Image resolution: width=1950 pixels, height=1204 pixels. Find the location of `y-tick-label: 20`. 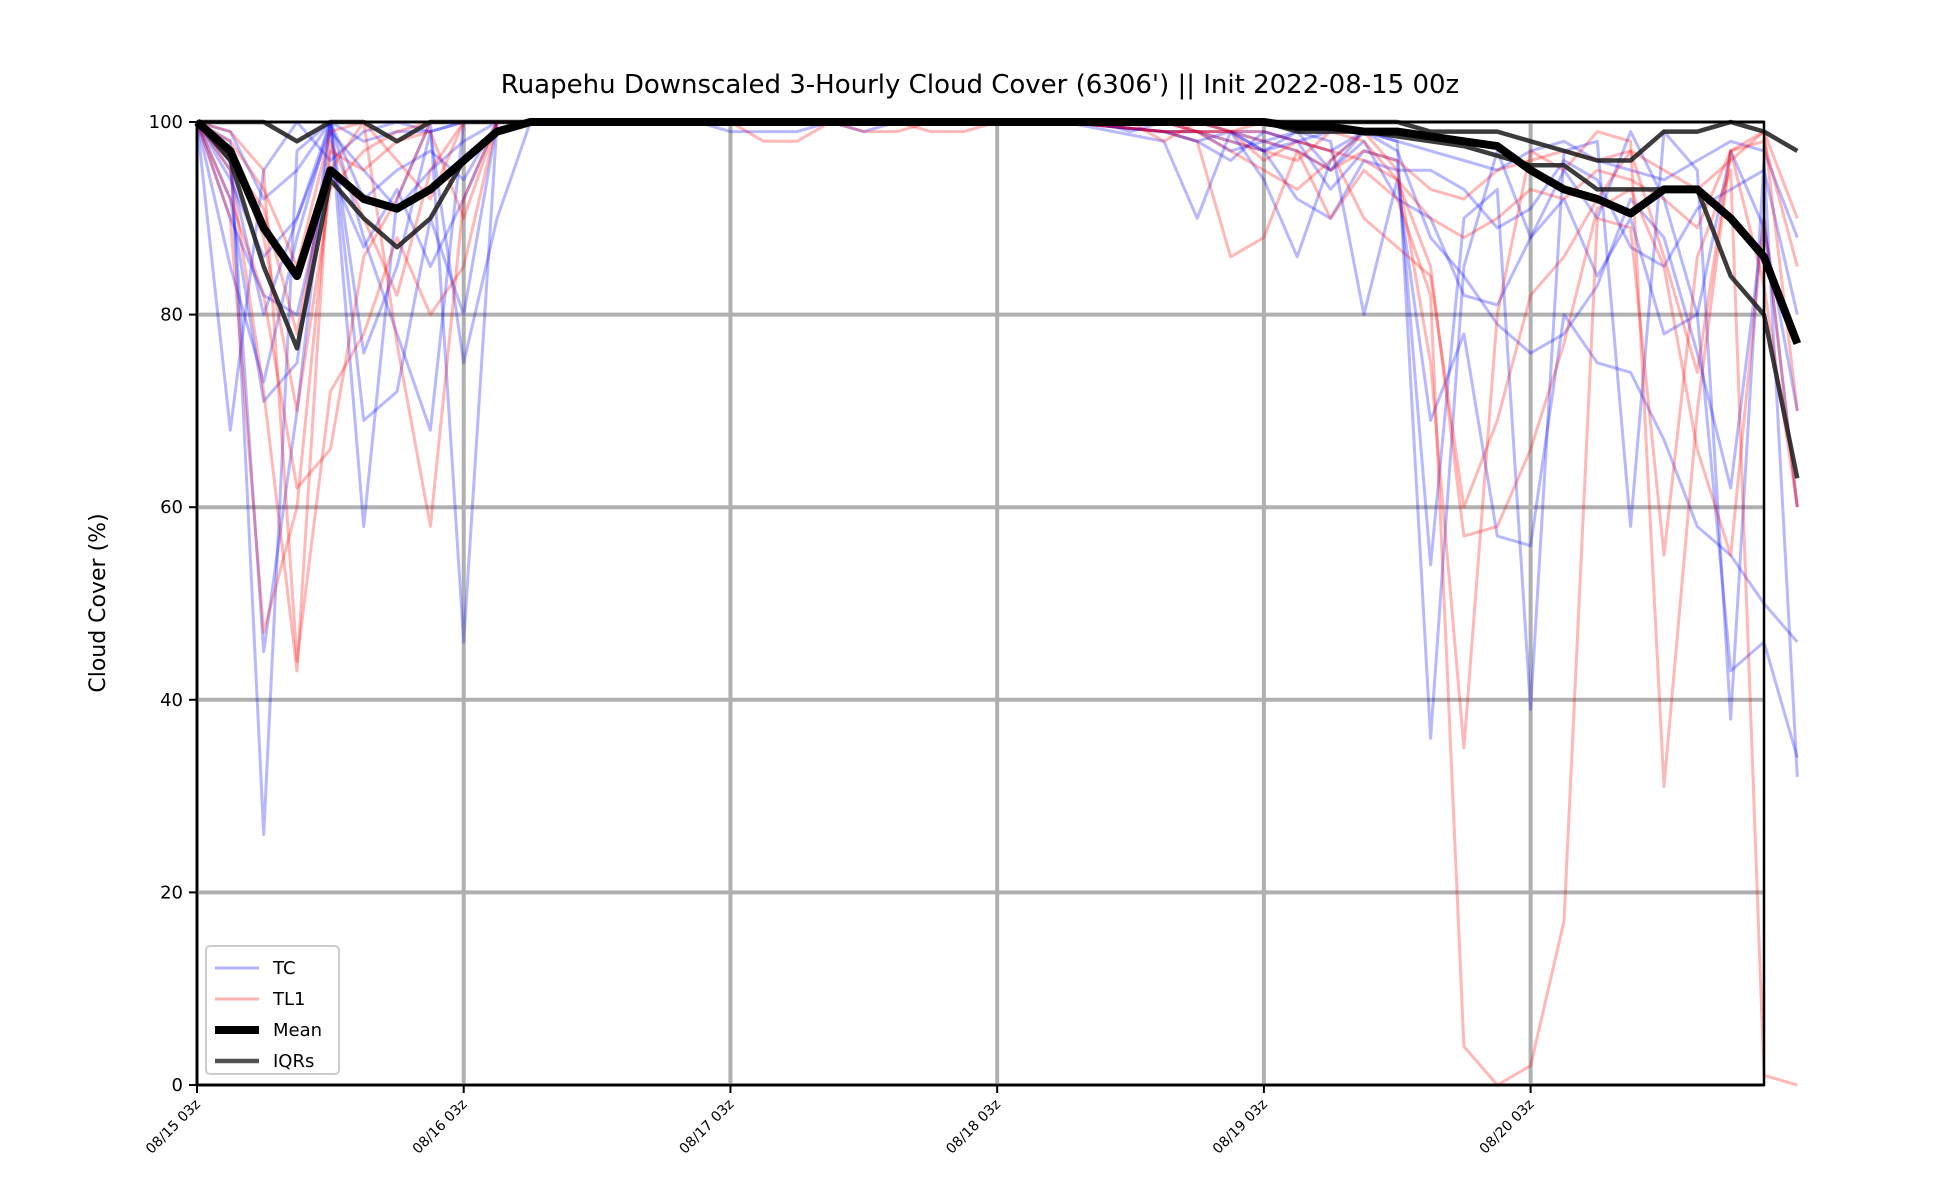

y-tick-label: 20 is located at coordinates (171, 892).